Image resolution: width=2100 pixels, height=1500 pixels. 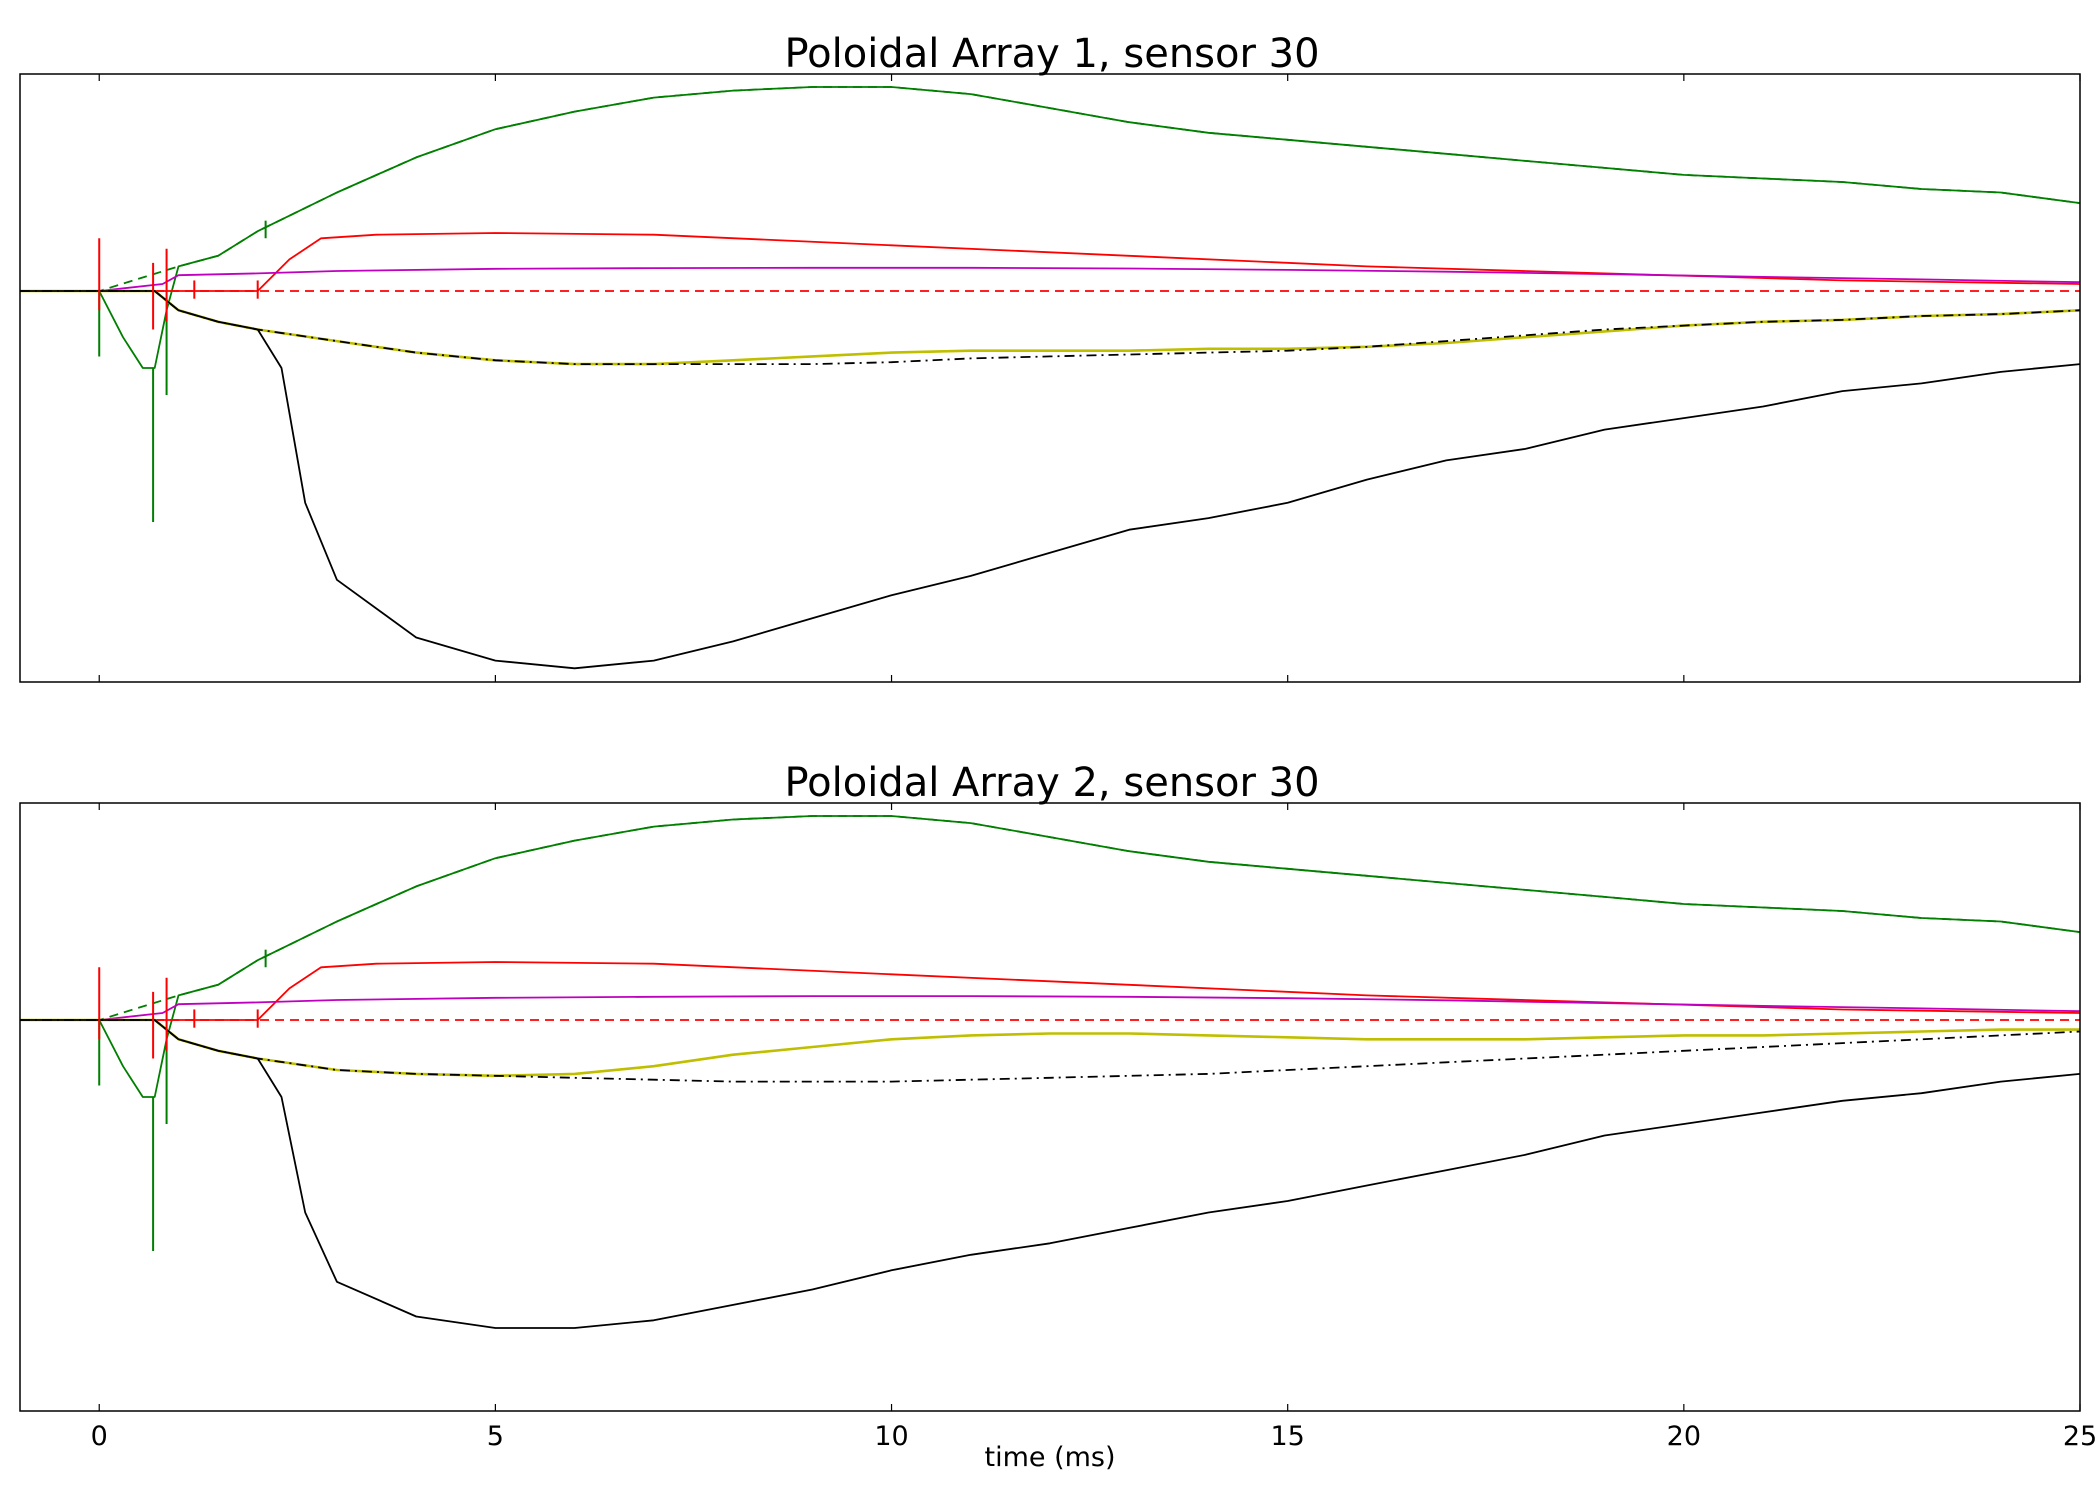 What do you see at coordinates (891, 1436) in the screenshot?
I see `x-tick-label: 10` at bounding box center [891, 1436].